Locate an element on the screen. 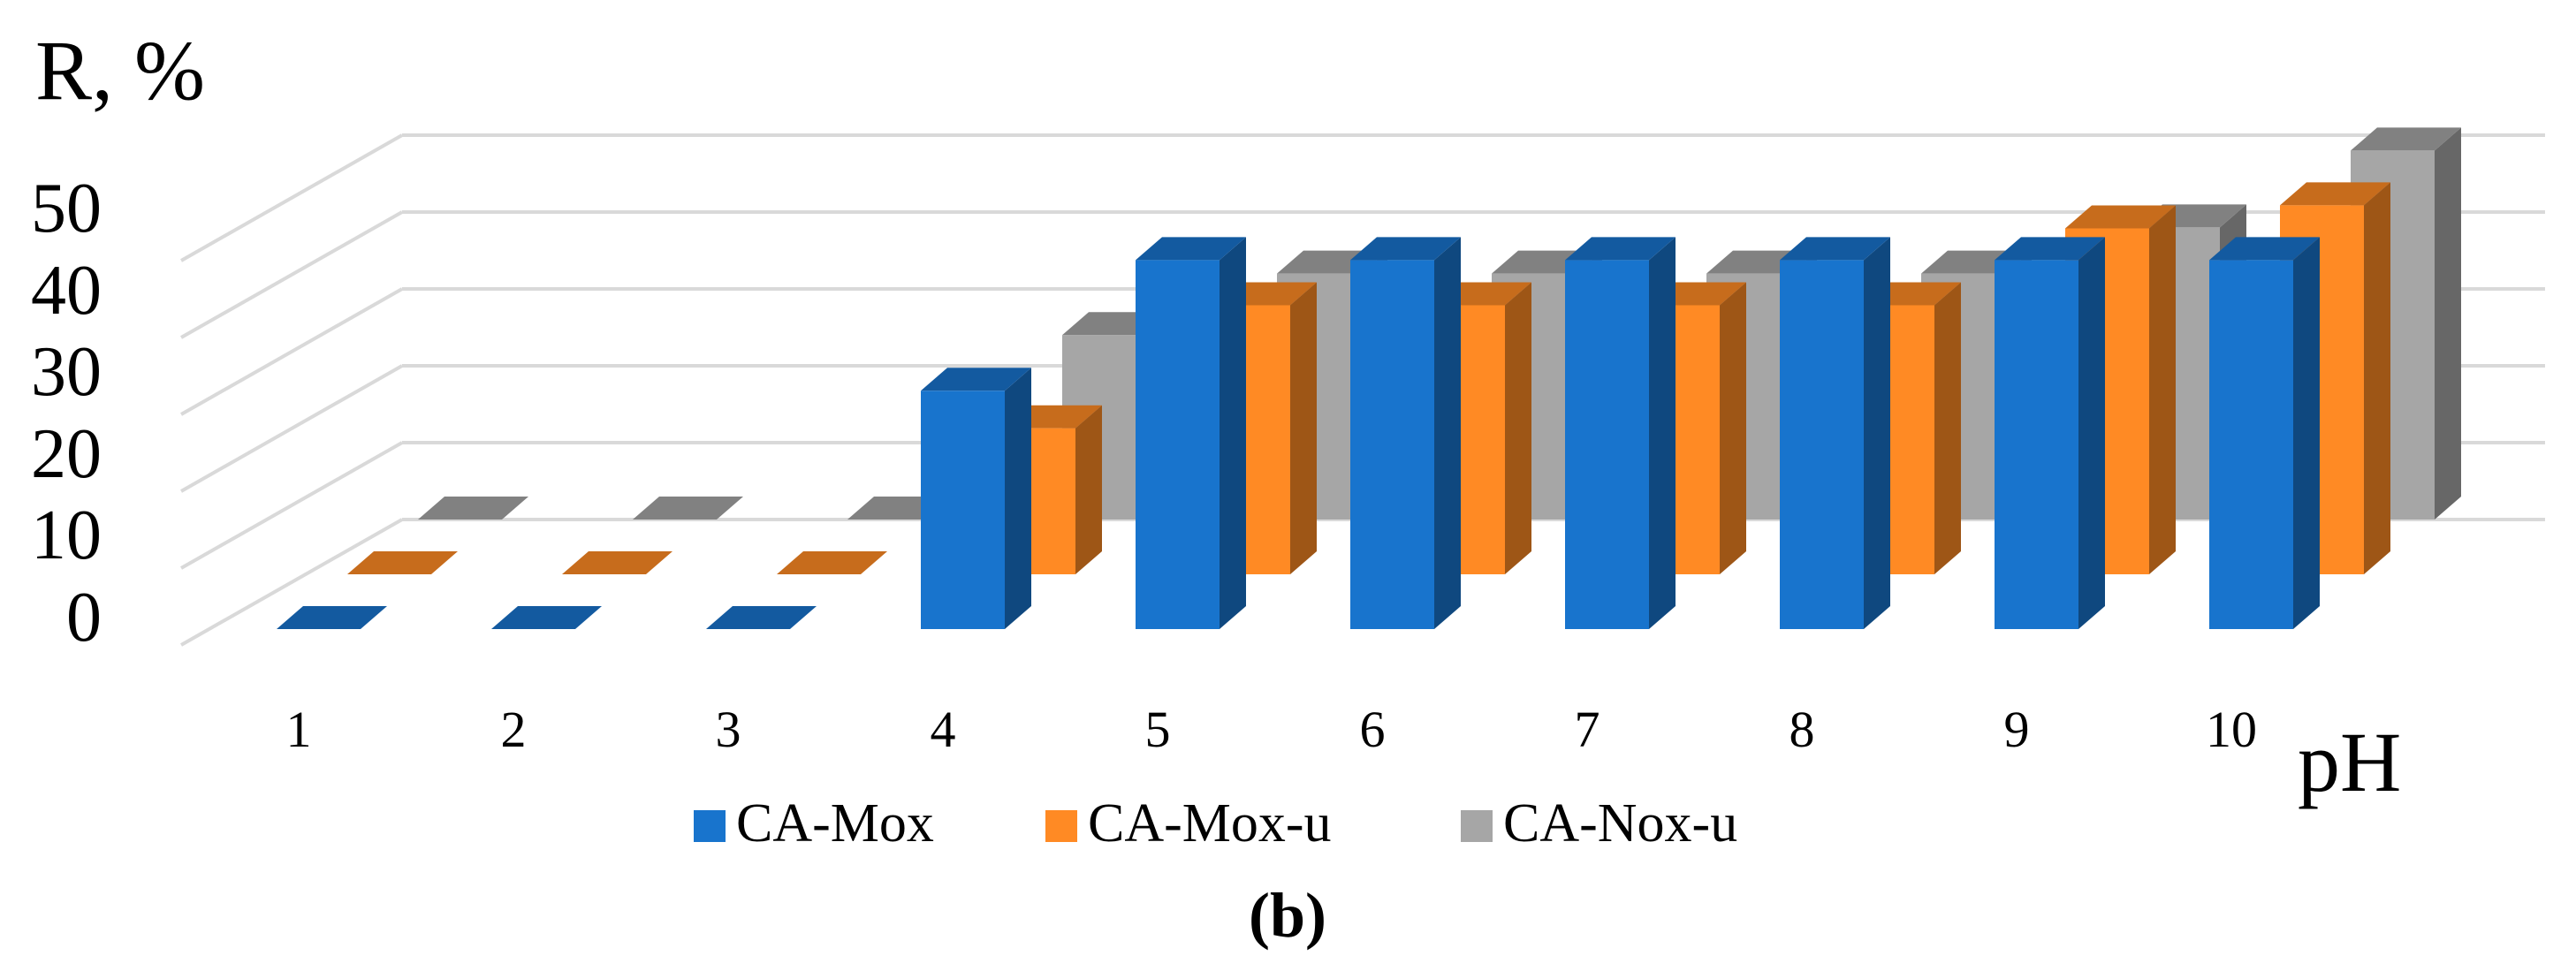 Image resolution: width=2576 pixels, height=971 pixels. x-tick-label: 1 is located at coordinates (299, 729).